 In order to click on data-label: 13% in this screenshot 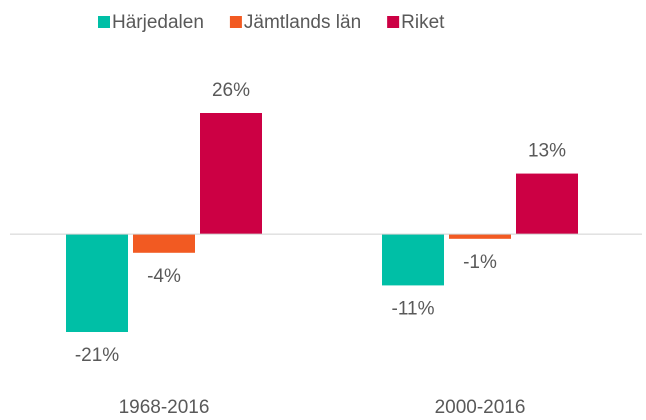, I will do `click(547, 151)`.